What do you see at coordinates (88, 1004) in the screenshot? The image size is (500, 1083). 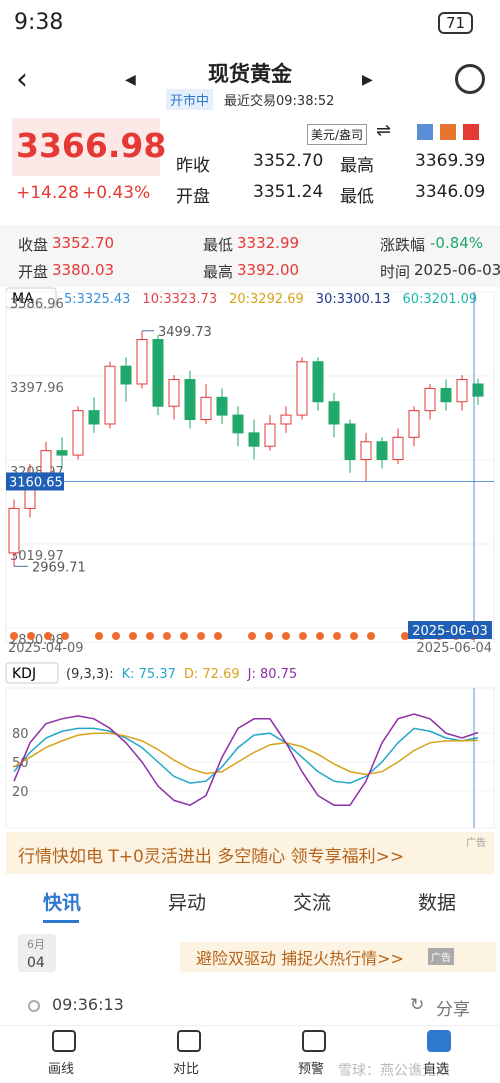 I see `news-time: 09:36:13` at bounding box center [88, 1004].